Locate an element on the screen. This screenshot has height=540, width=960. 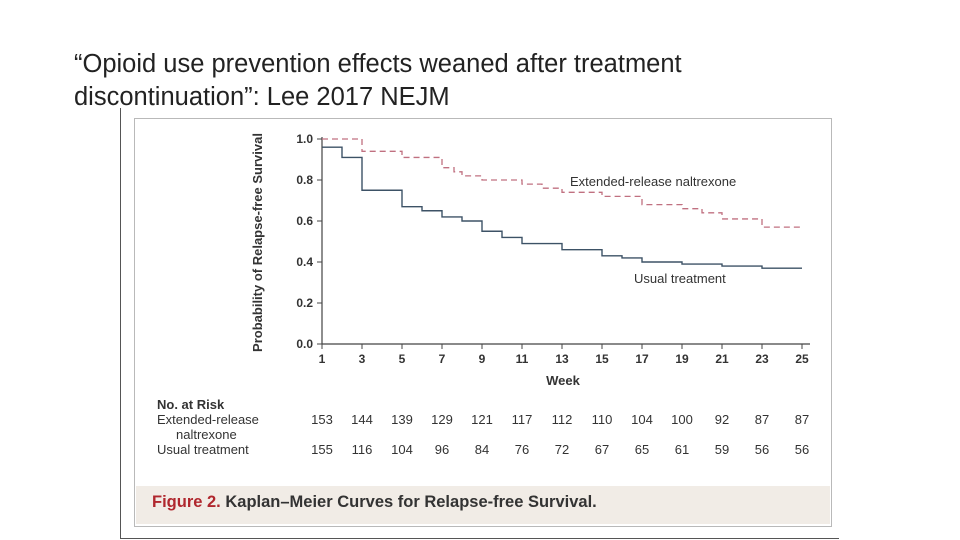
risk-value: 110 is located at coordinates (602, 419).